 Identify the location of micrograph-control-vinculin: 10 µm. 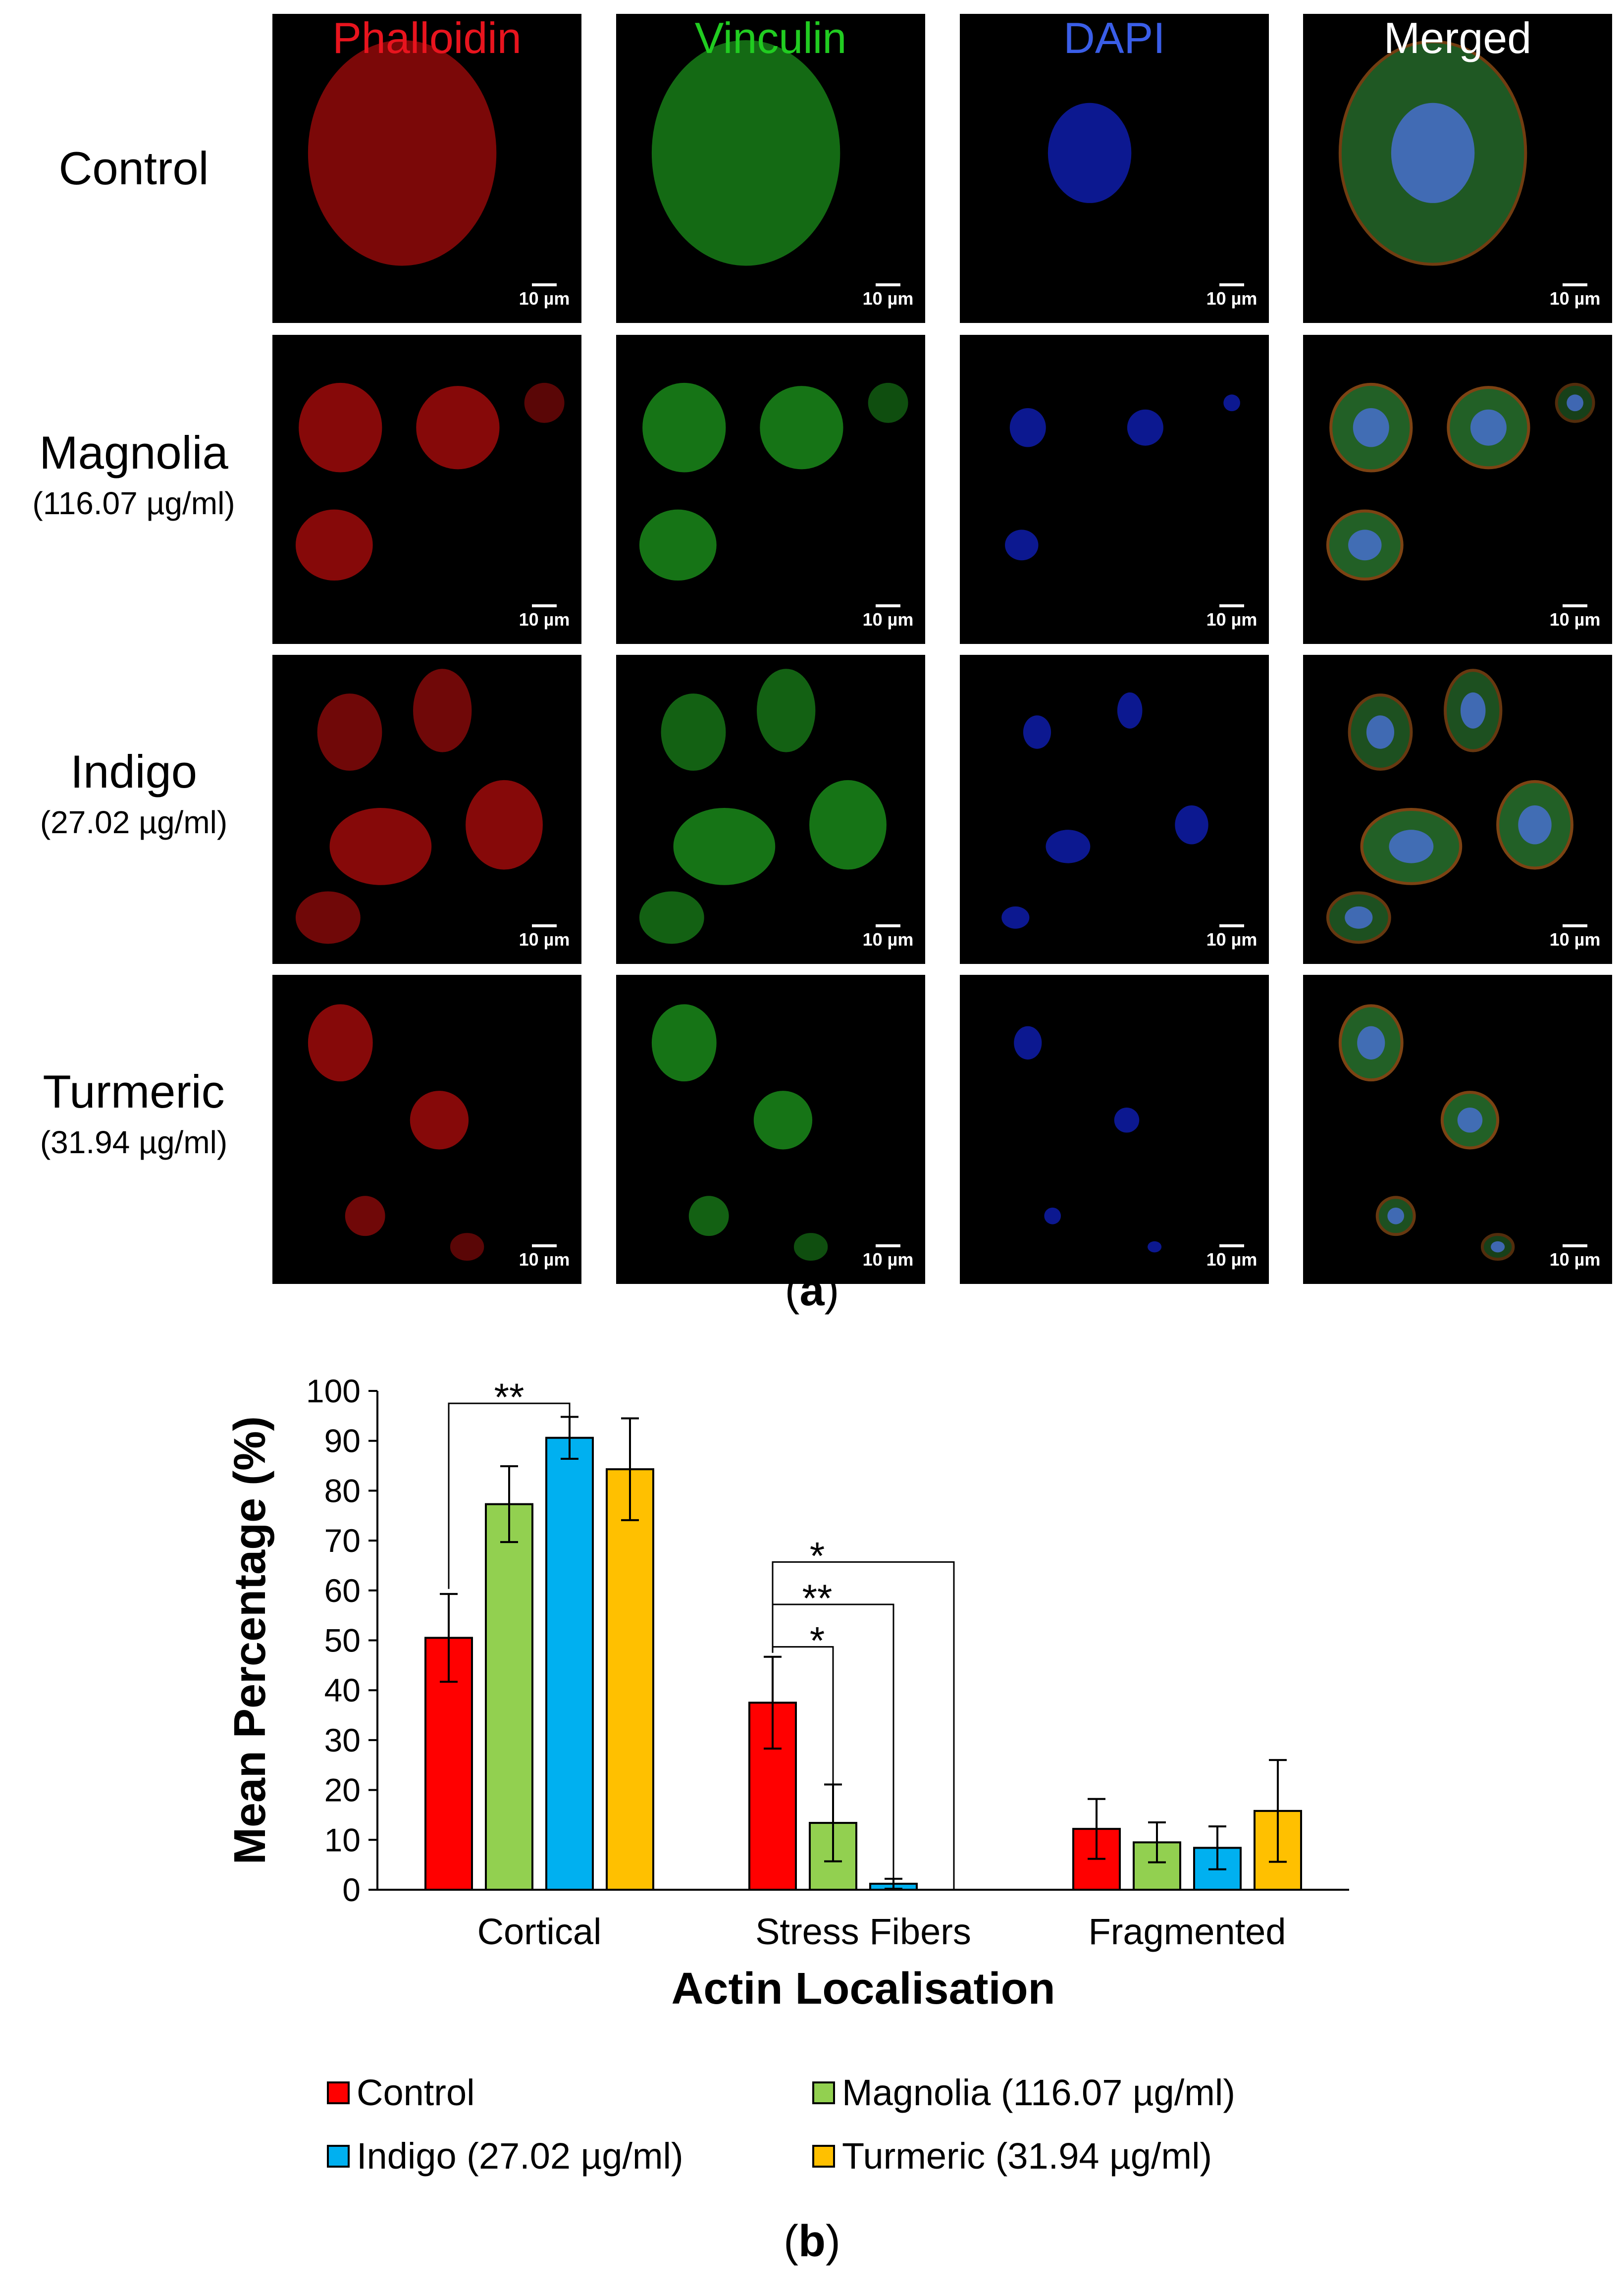
(770, 168).